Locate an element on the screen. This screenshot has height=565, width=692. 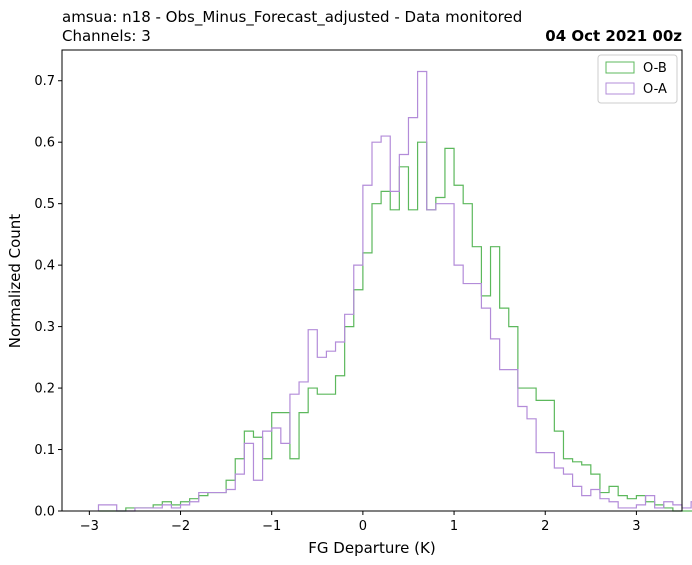
x-tick-label: −3 is located at coordinates (89, 526).